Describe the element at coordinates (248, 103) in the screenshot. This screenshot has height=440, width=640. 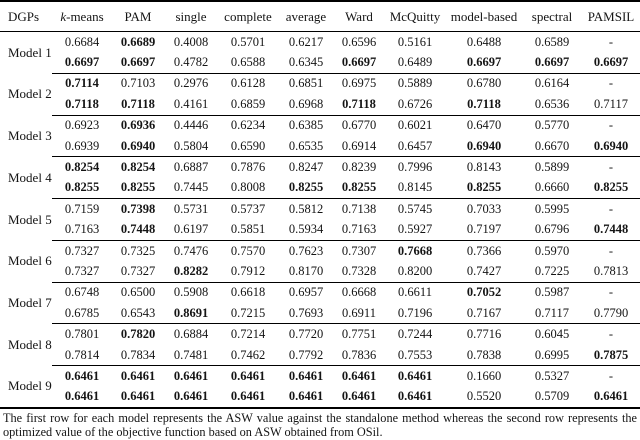
I see `table-cell: 0.6859` at that location.